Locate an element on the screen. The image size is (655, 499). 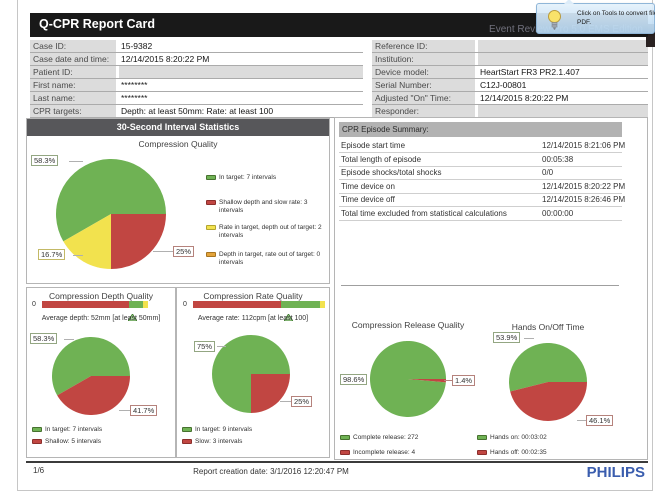
summary-value: 12/14/2015 8:21:06 PM is located at coordinates (584, 145).